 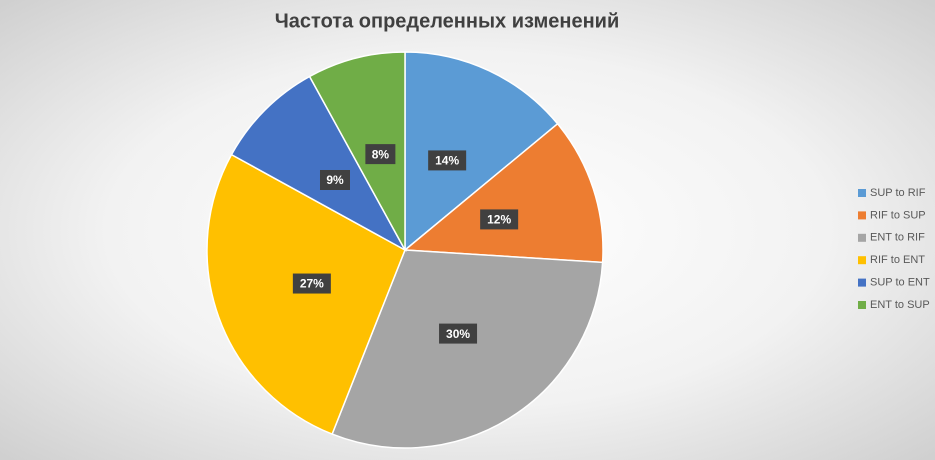 I want to click on data-label: 14%, so click(x=447, y=161).